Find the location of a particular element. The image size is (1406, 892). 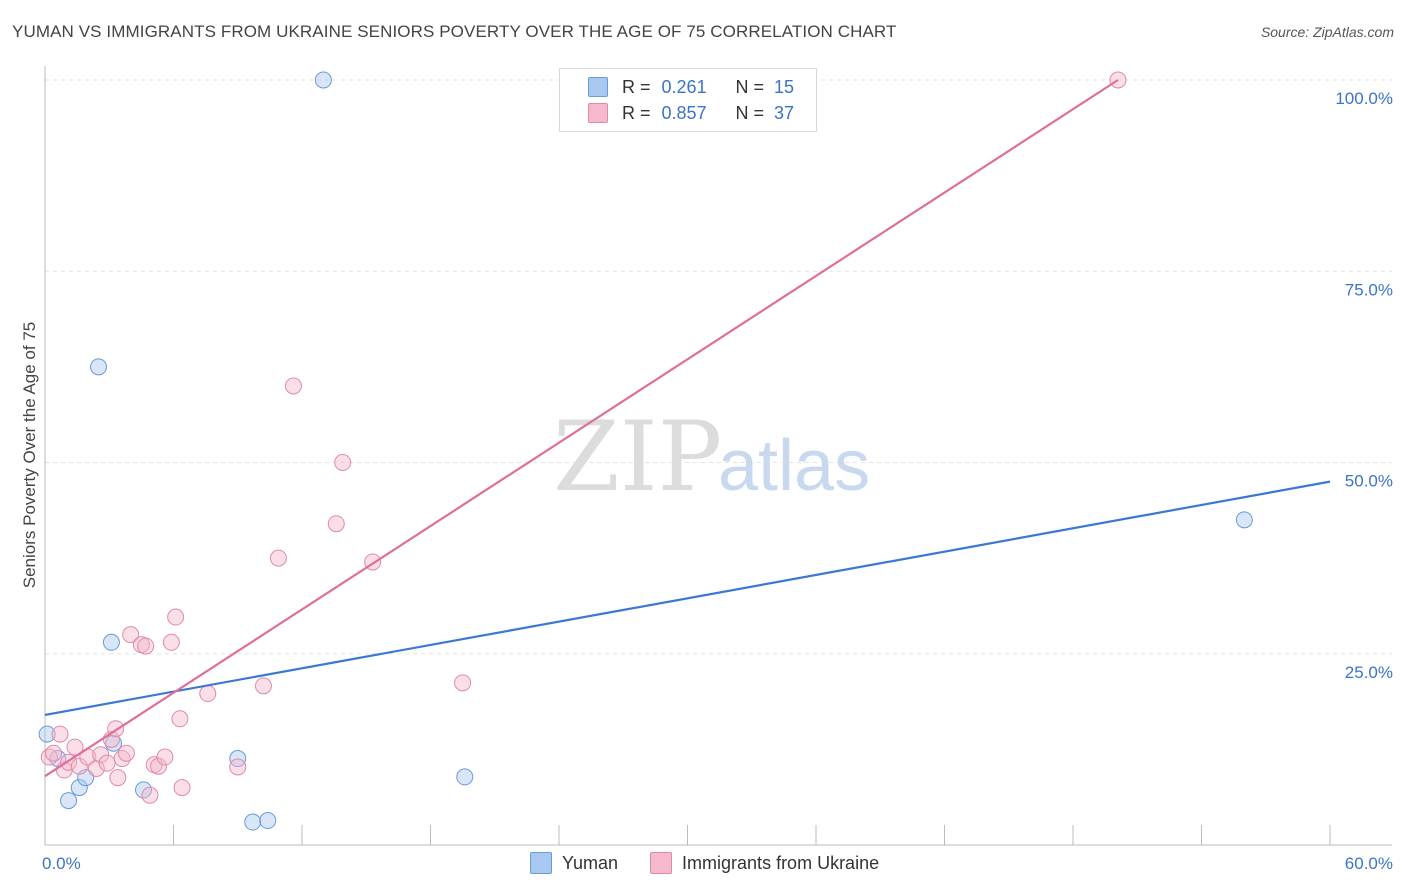

y-tick-label: 50.0% is located at coordinates (1369, 481).